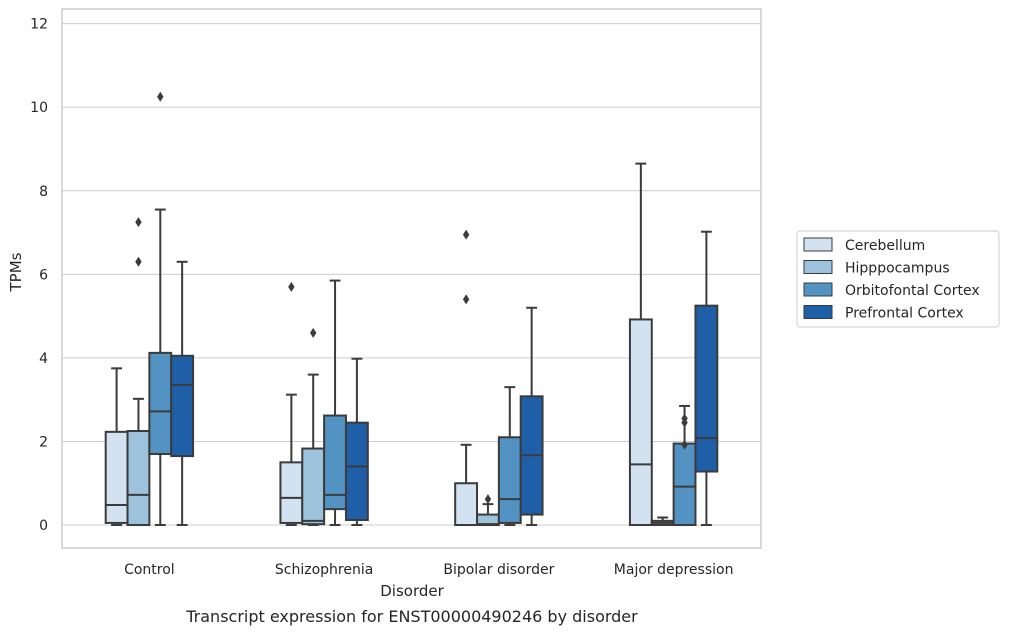  What do you see at coordinates (897, 269) in the screenshot?
I see `legend-label: Hipppocampus` at bounding box center [897, 269].